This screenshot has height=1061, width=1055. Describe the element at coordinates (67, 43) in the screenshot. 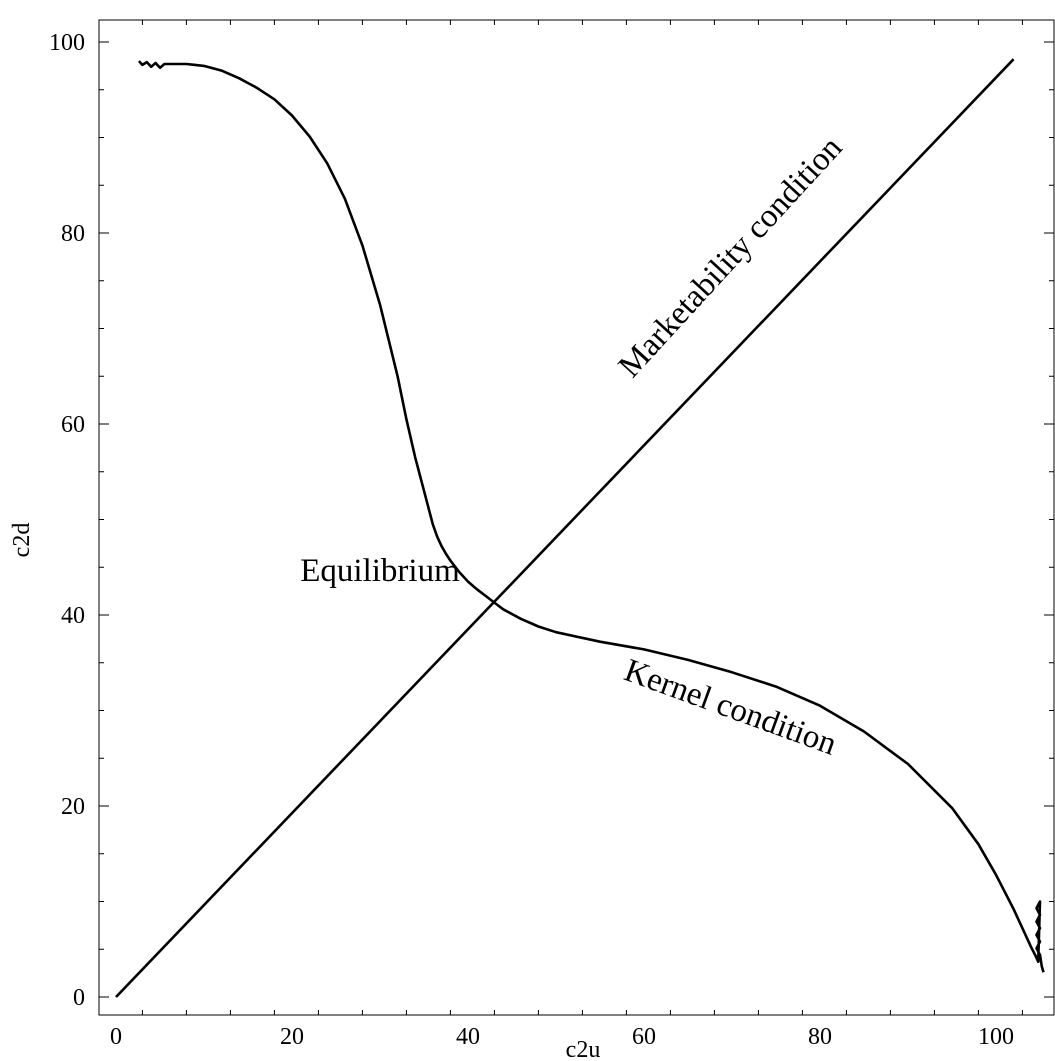

I see `y-tick-label-100: 100` at that location.